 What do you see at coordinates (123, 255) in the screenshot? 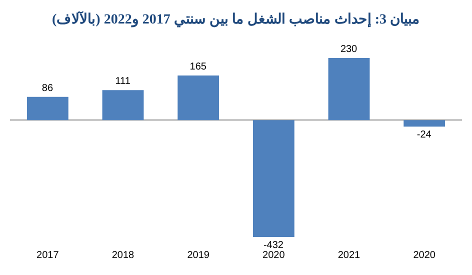
I see `x-tick-label: 2018` at bounding box center [123, 255].